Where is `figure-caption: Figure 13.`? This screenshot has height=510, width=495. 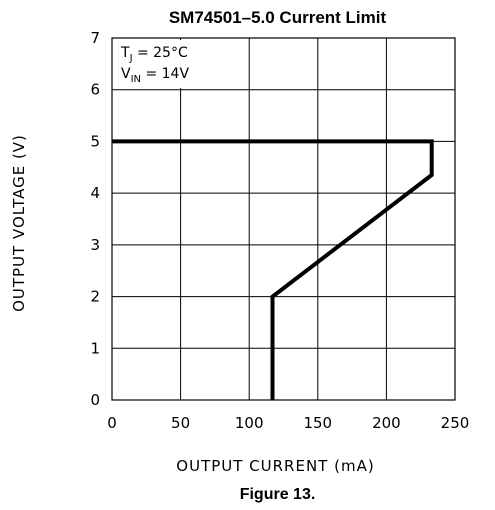
figure-caption: Figure 13. is located at coordinates (277, 494).